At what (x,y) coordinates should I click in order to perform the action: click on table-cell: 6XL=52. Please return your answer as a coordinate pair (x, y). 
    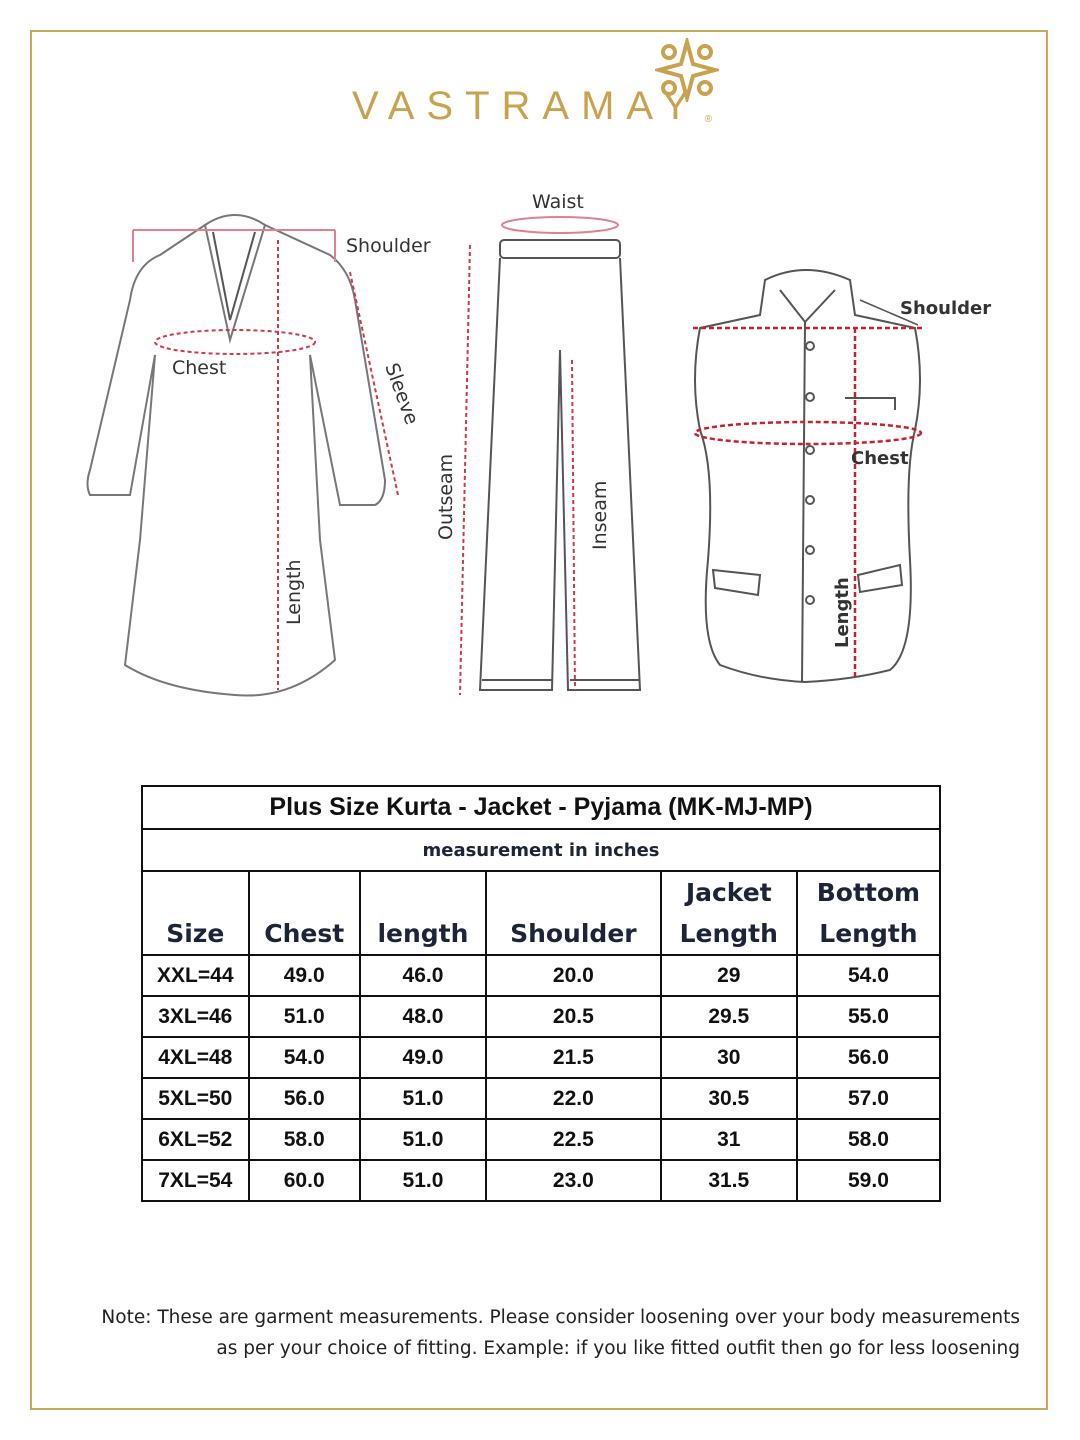
    Looking at the image, I should click on (195, 1139).